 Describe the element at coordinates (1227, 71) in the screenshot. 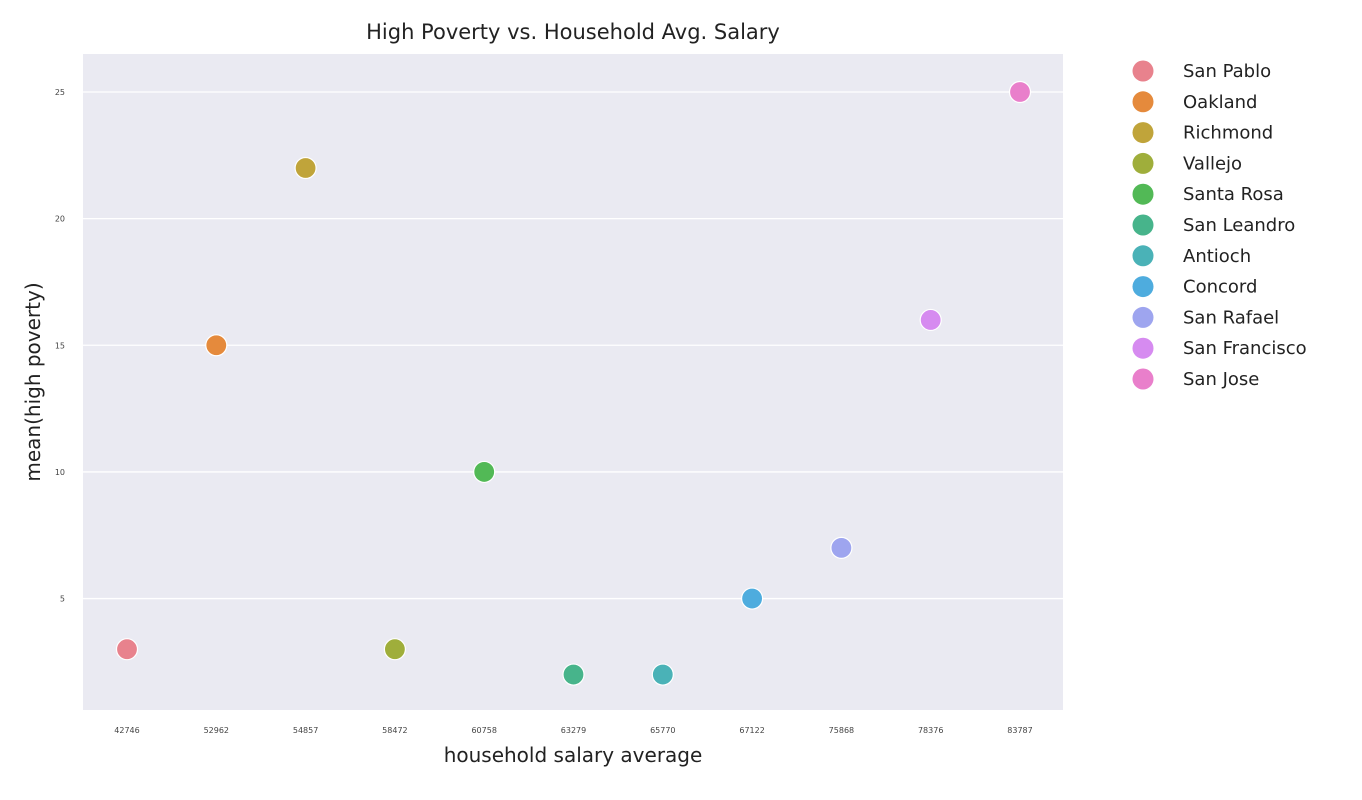

I see `legend-label: San Pablo` at that location.